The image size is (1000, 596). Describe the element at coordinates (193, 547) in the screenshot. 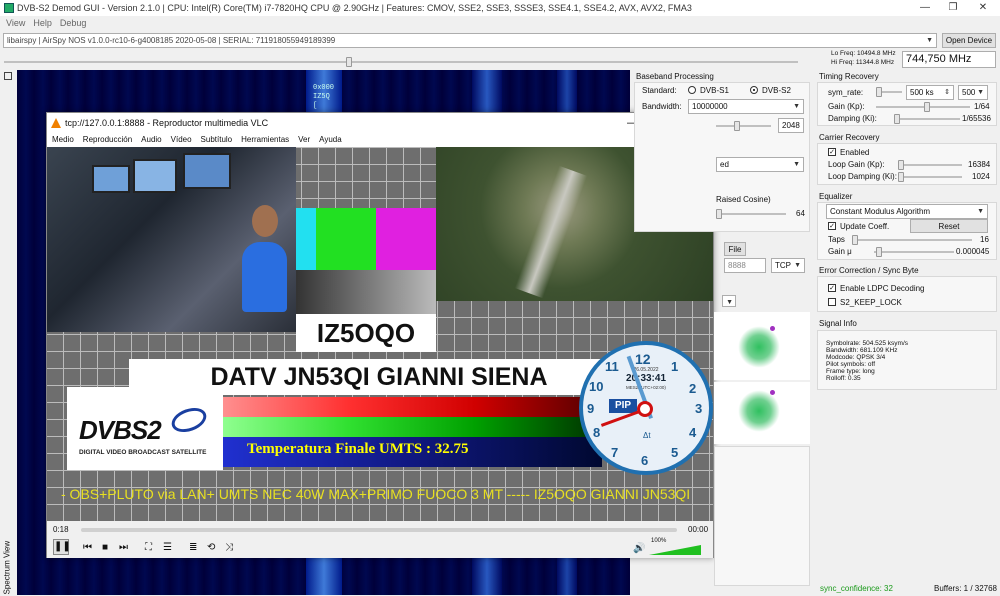

I see `playlist-icon: ≣` at that location.